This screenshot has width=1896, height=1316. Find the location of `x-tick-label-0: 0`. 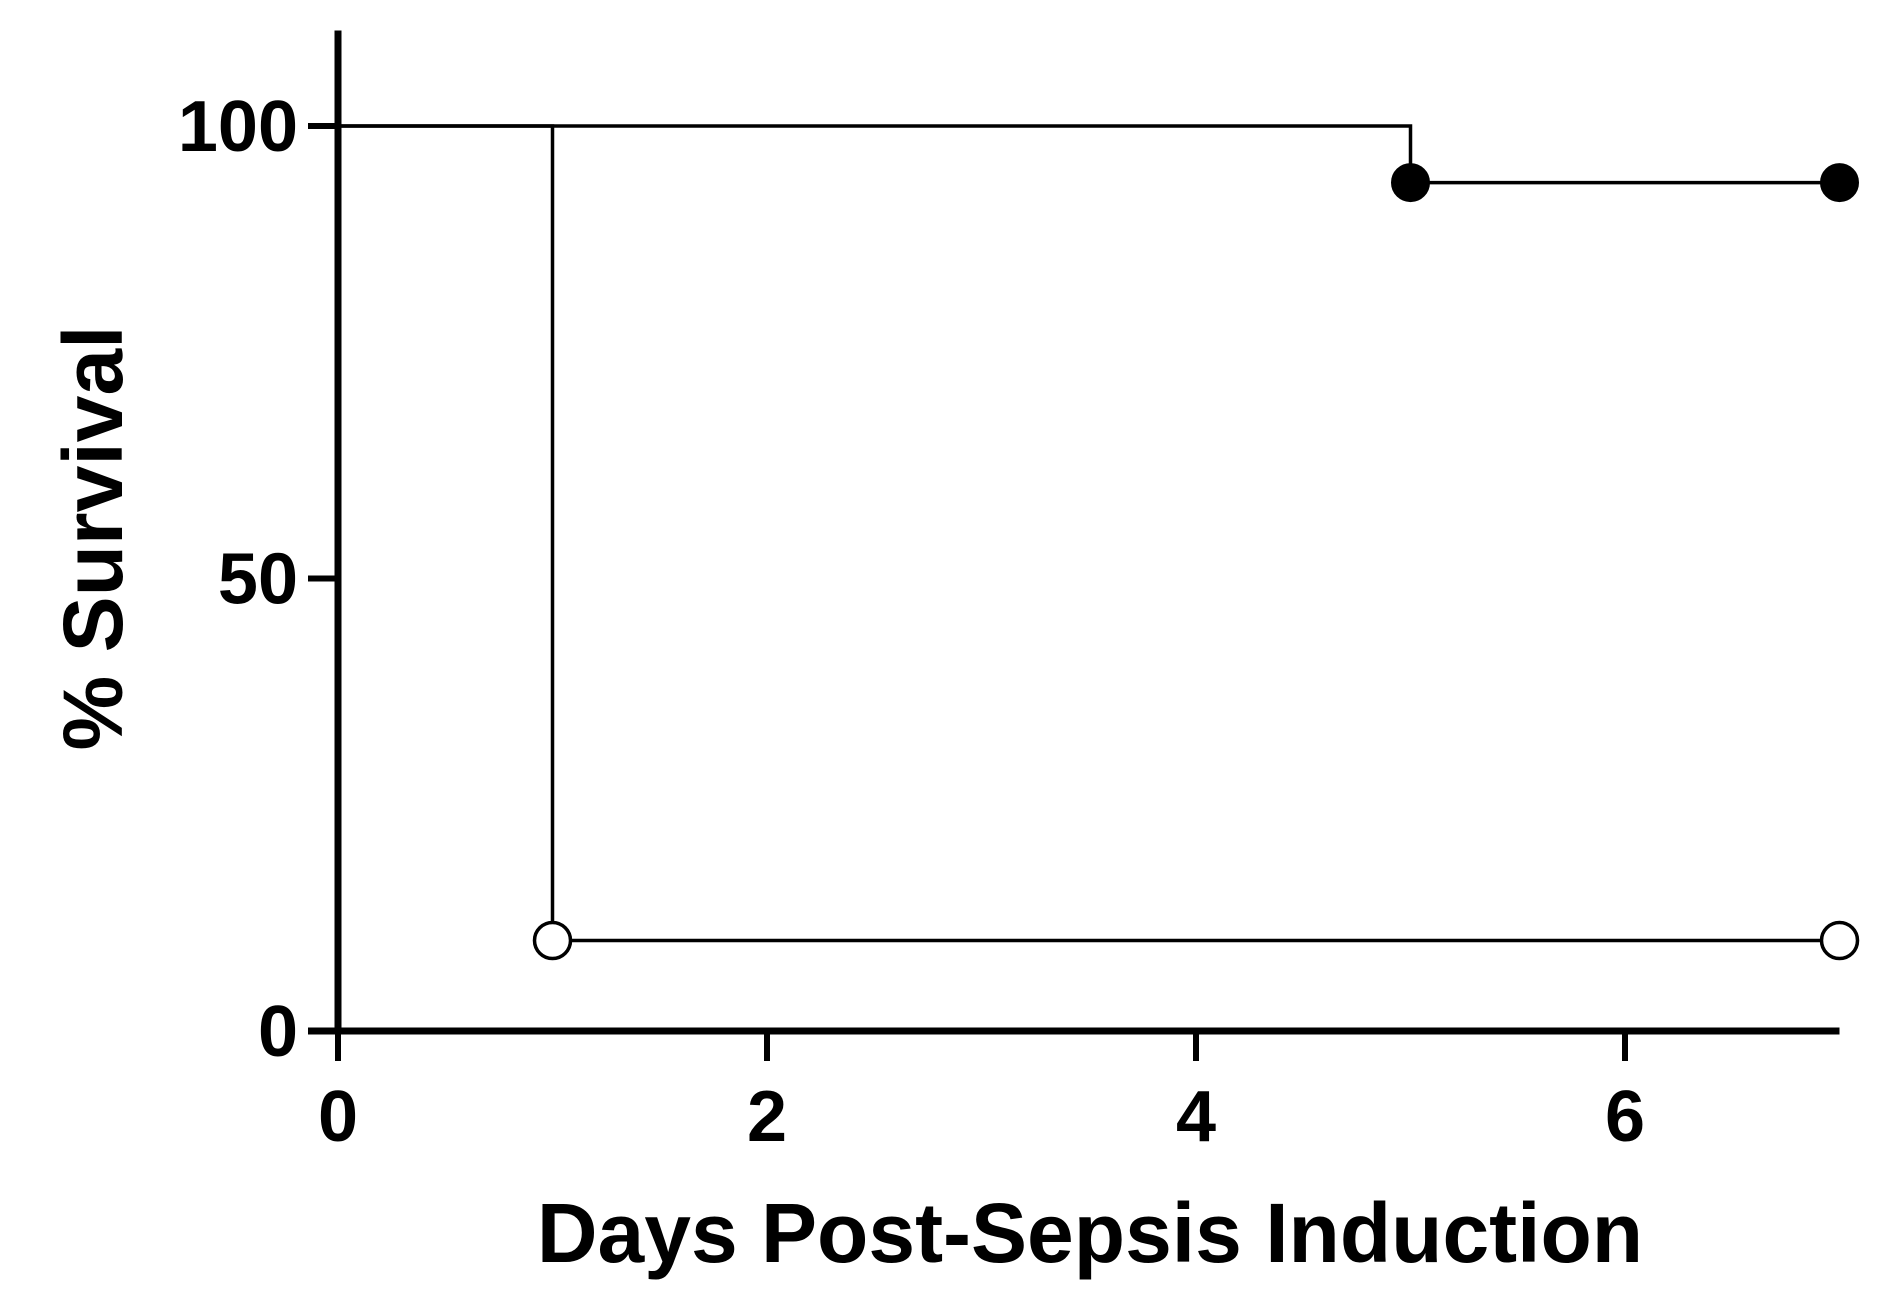

x-tick-label-0: 0 is located at coordinates (338, 1117).